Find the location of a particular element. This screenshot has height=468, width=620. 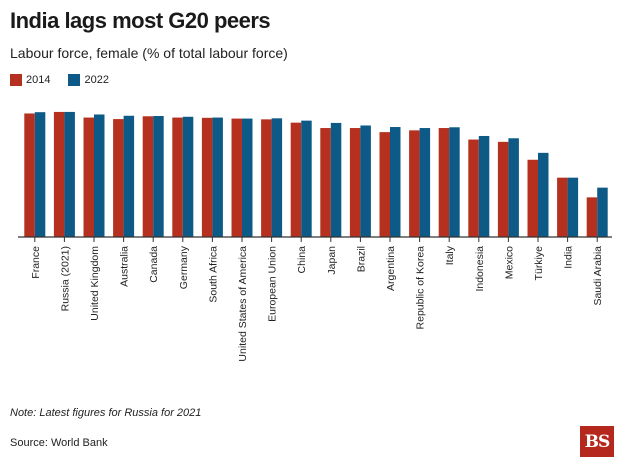

bar-european-union-2022 is located at coordinates (277, 177).